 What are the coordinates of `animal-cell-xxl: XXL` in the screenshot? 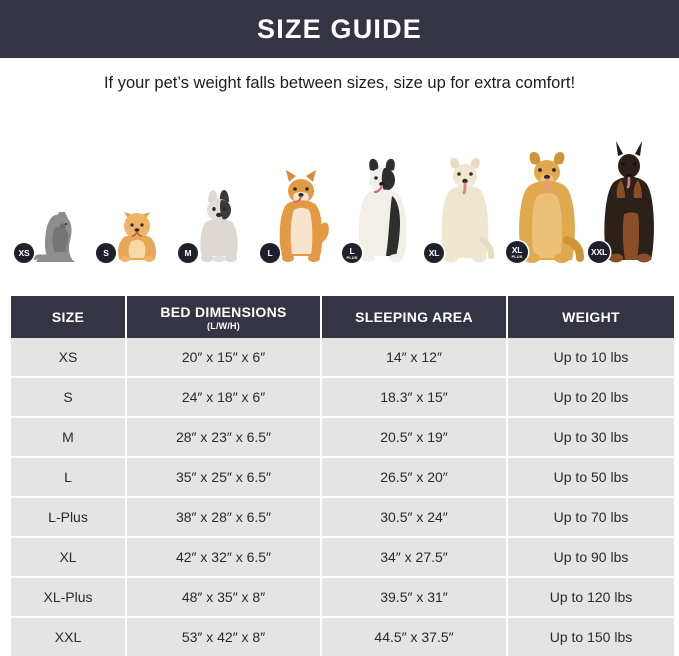 It's located at (629, 197).